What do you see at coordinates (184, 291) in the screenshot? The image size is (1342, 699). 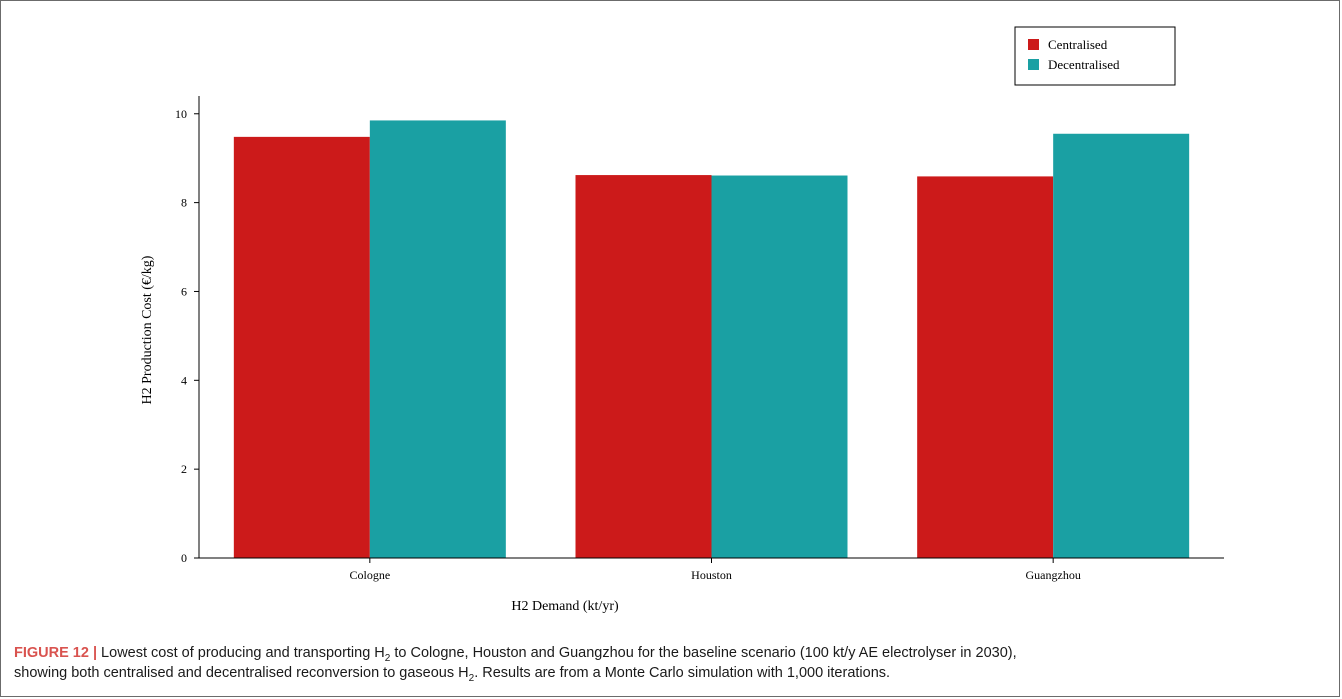 I see `y-tick-label: 6` at bounding box center [184, 291].